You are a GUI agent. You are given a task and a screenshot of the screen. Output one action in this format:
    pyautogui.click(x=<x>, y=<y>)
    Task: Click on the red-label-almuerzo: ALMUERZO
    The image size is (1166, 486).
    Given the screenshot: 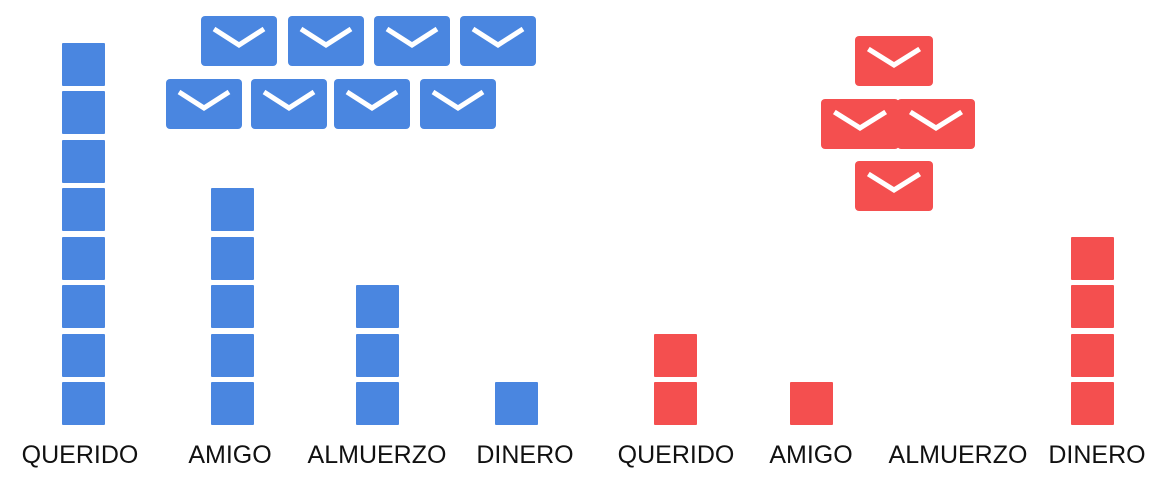 What is the action you would take?
    pyautogui.click(x=958, y=455)
    